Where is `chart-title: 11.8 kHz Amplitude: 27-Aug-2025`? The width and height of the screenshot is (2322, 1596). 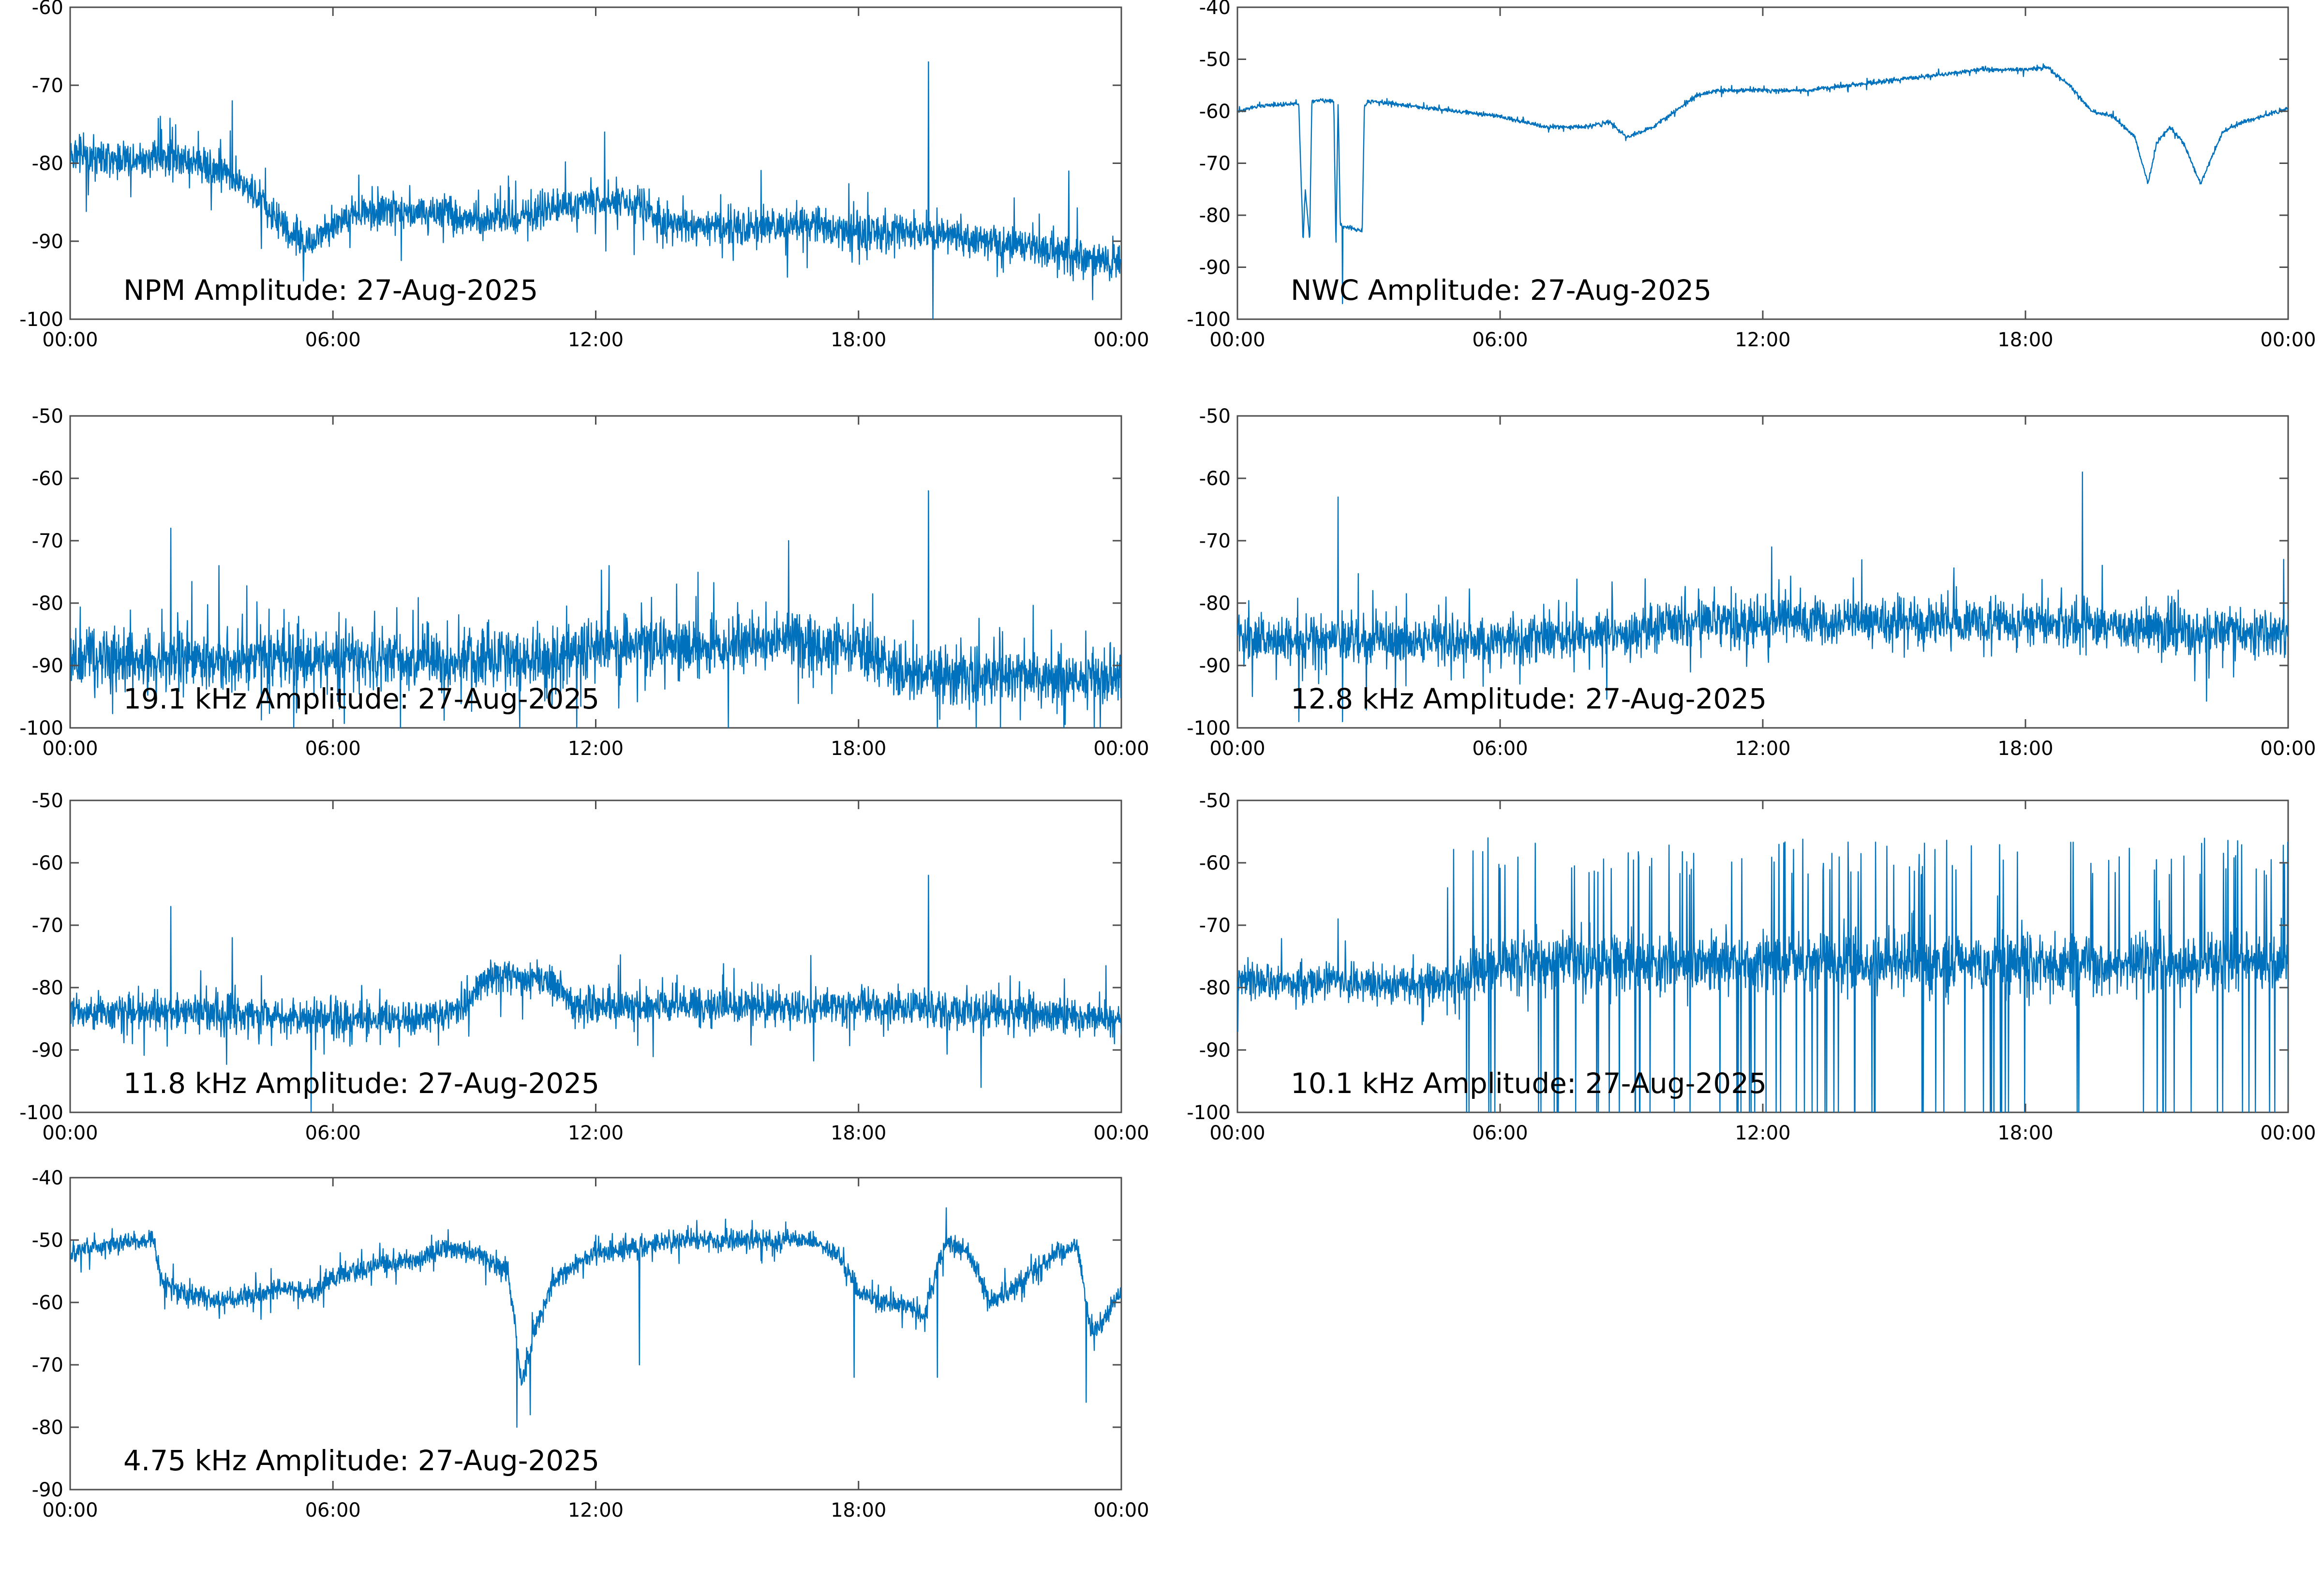 chart-title: 11.8 kHz Amplitude: 27-Aug-2025 is located at coordinates (361, 1083).